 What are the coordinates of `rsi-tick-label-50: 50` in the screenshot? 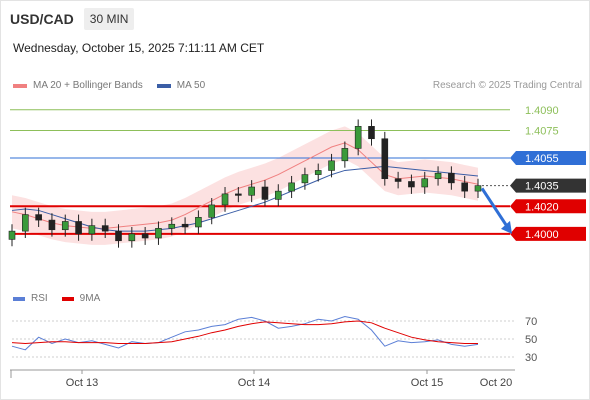 It's located at (531, 340).